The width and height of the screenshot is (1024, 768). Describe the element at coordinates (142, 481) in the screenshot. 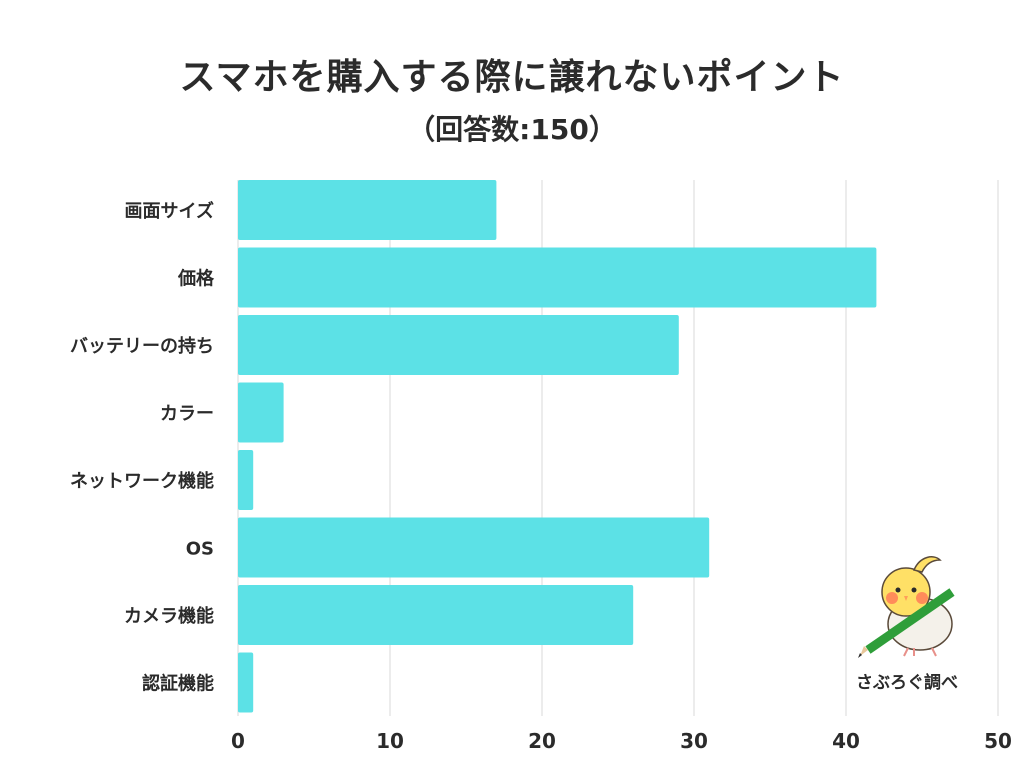

I see `category-label: ネットワーク機能` at that location.